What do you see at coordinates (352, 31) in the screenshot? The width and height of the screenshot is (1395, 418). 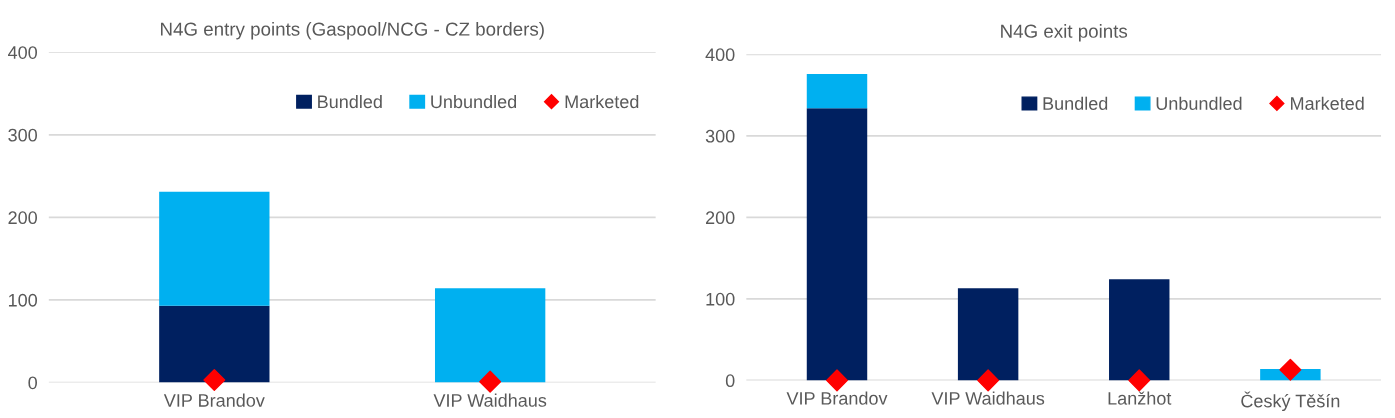 I see `chart-title: N4G entry points (Gaspool/NCG - CZ borders)` at bounding box center [352, 31].